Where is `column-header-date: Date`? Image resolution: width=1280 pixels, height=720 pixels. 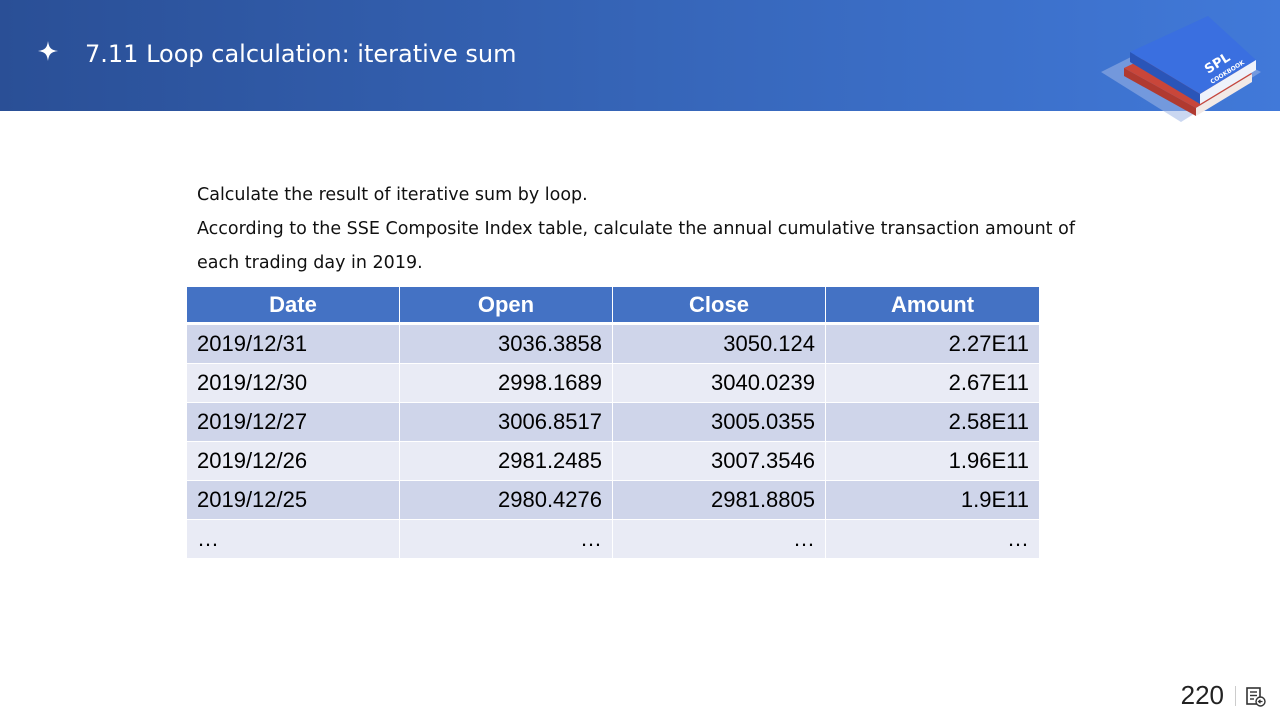
column-header-date: Date is located at coordinates (293, 306).